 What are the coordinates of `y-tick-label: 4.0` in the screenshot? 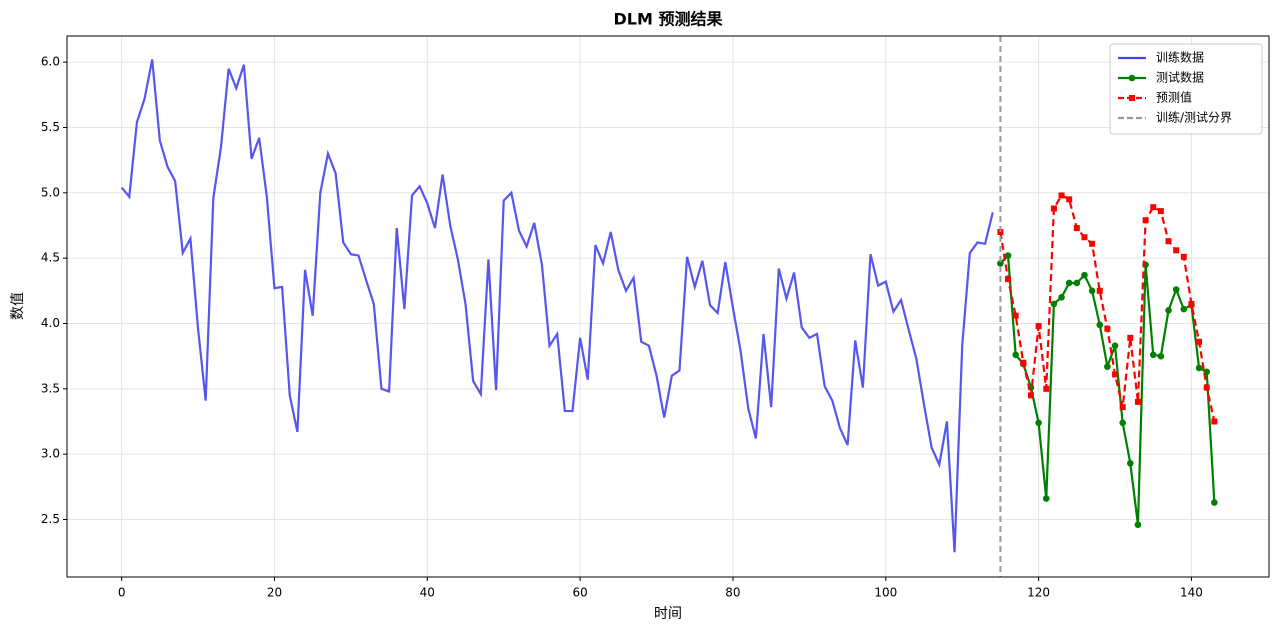 It's located at (50, 323).